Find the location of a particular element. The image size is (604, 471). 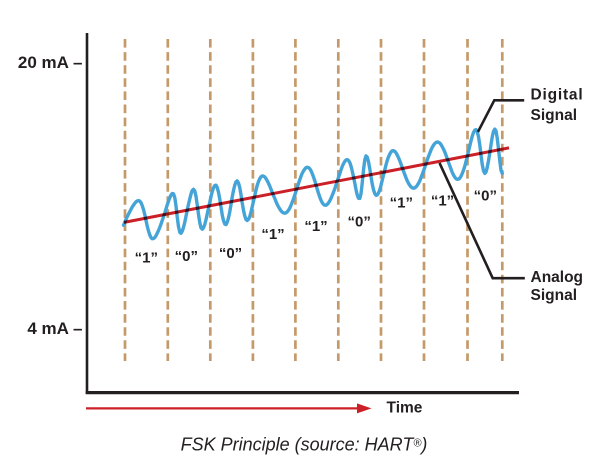

svg-text: FSK Principle (source: HART®) is located at coordinates (304, 445).